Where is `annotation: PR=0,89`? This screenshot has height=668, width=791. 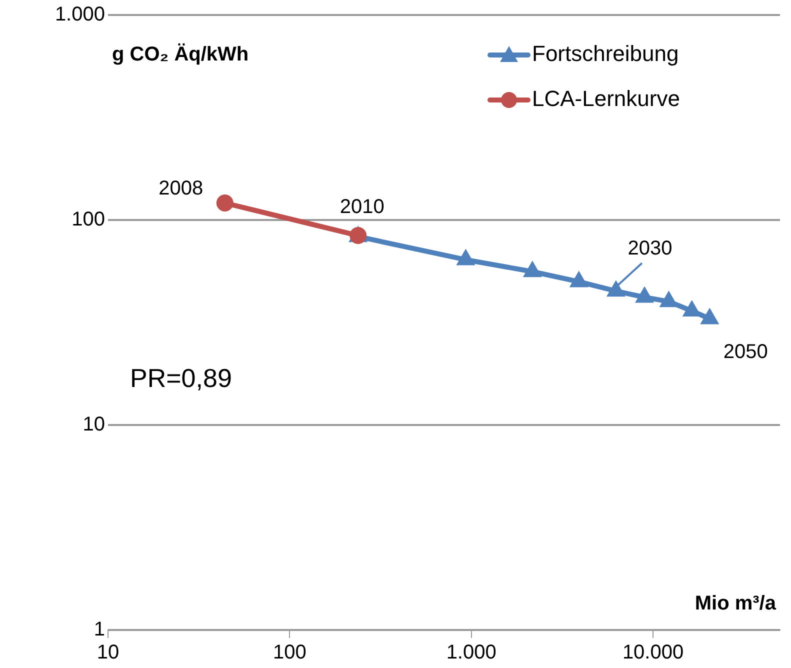
annotation: PR=0,89 is located at coordinates (181, 378).